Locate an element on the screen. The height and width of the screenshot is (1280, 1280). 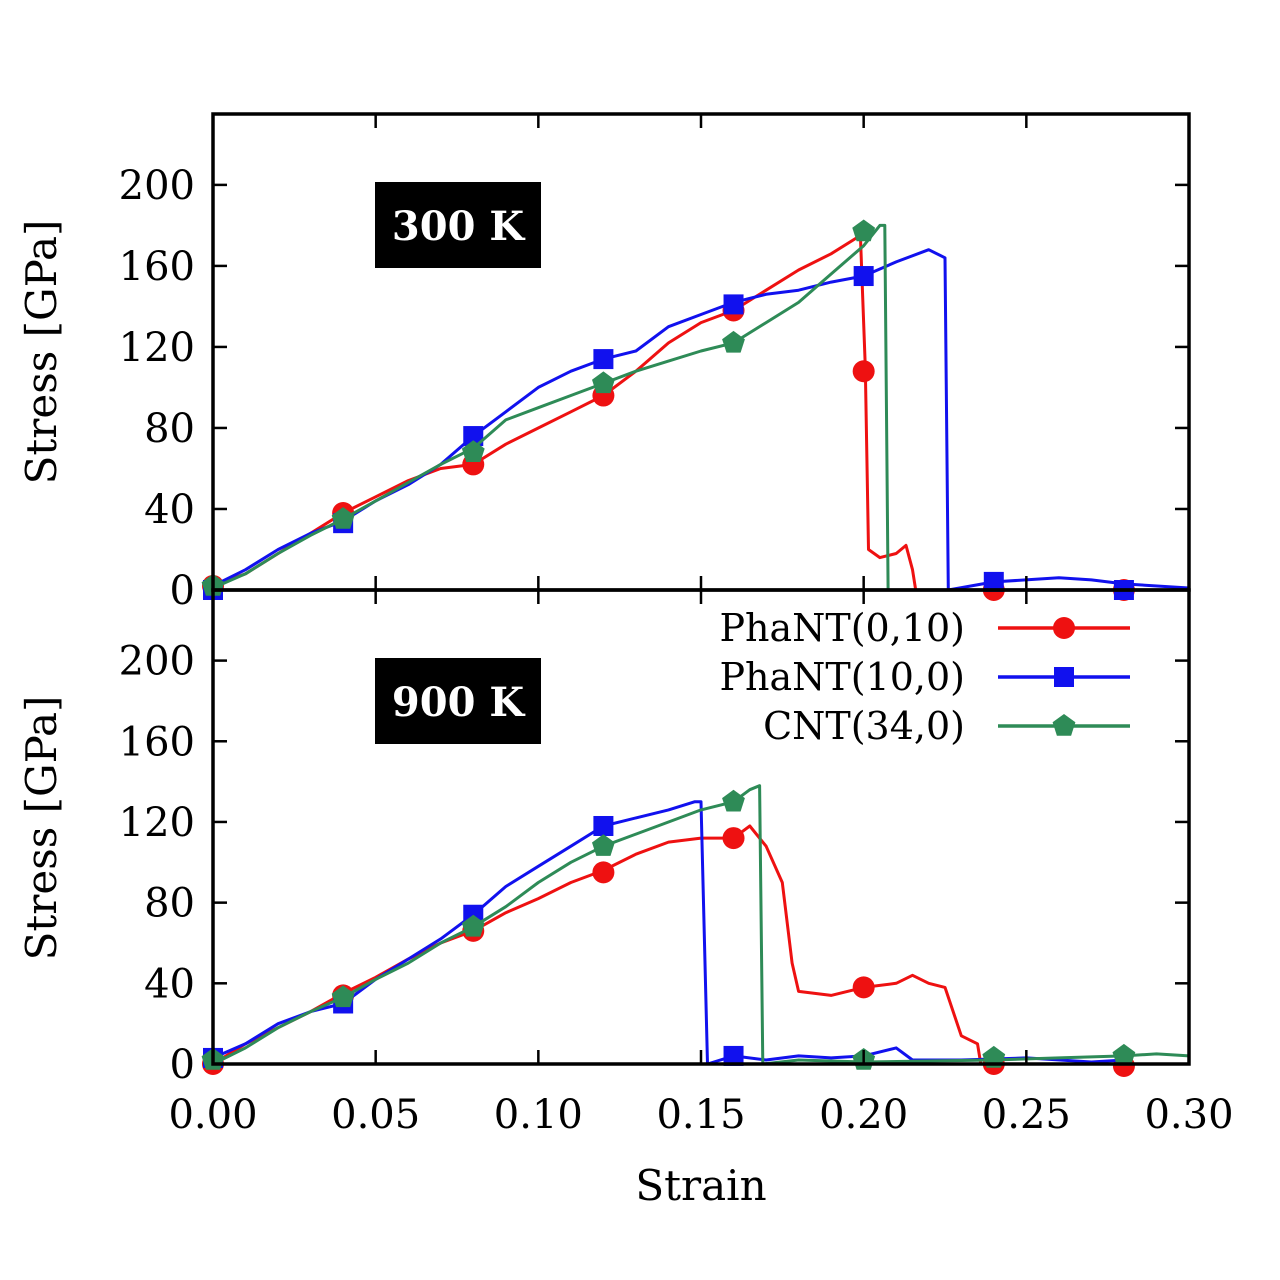
legend: PhaNT(0,10) PhaNT(10,0) CNT(34,0) is located at coordinates (924, 677).